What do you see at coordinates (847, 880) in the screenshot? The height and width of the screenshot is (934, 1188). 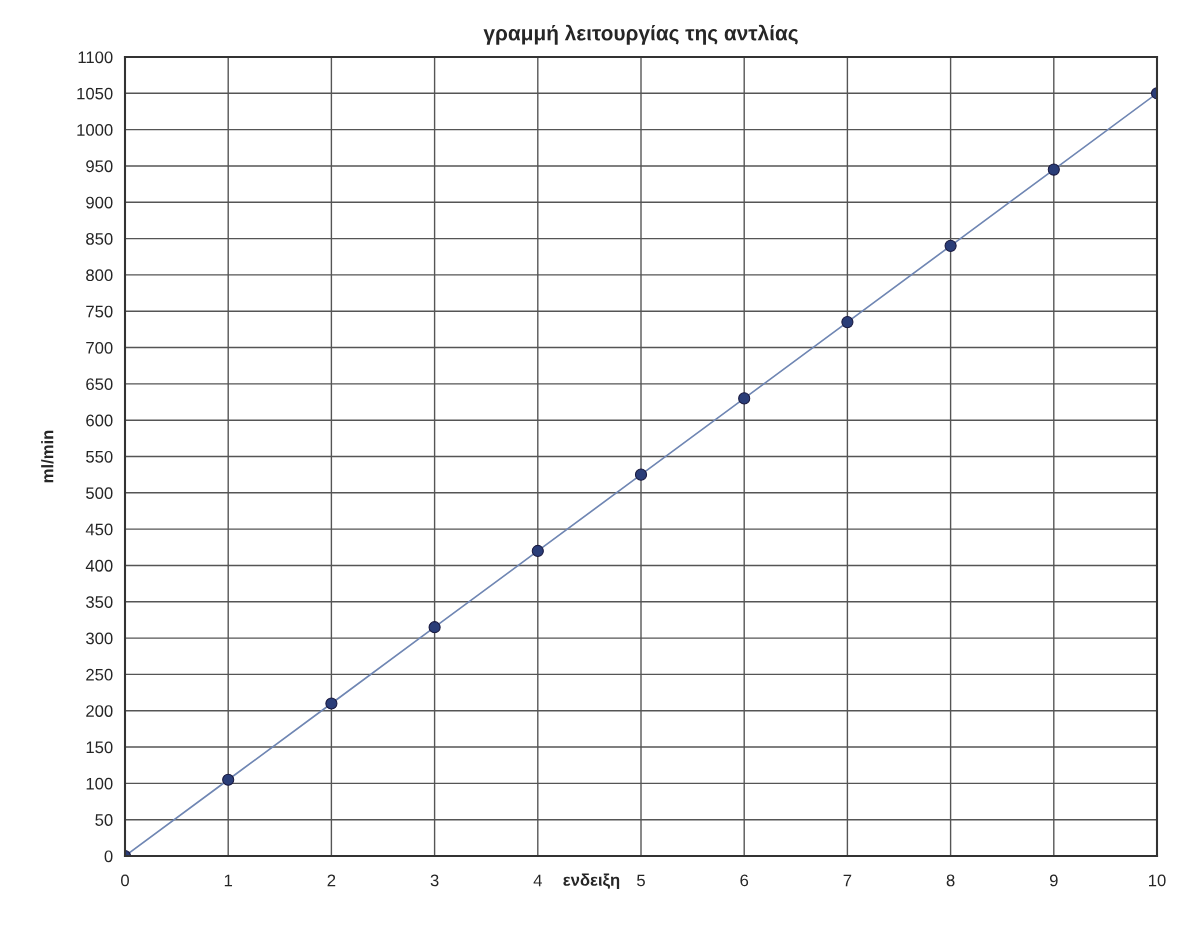 I see `x-tick-label: 7` at bounding box center [847, 880].